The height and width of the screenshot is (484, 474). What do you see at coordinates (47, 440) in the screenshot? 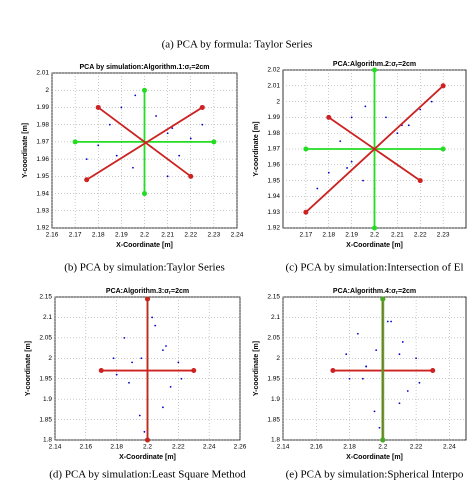
I see `y-tick-label: 1.8` at bounding box center [47, 440].